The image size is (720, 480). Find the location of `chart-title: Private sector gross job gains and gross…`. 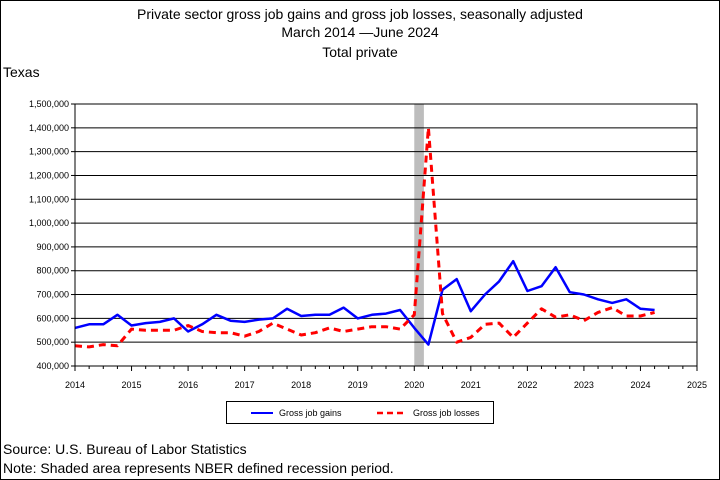

chart-title: Private sector gross job gains and gross… is located at coordinates (360, 14).